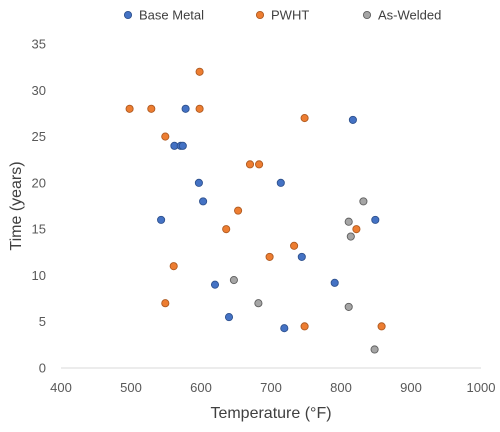  I want to click on x-tick-label: 400, so click(61, 387).